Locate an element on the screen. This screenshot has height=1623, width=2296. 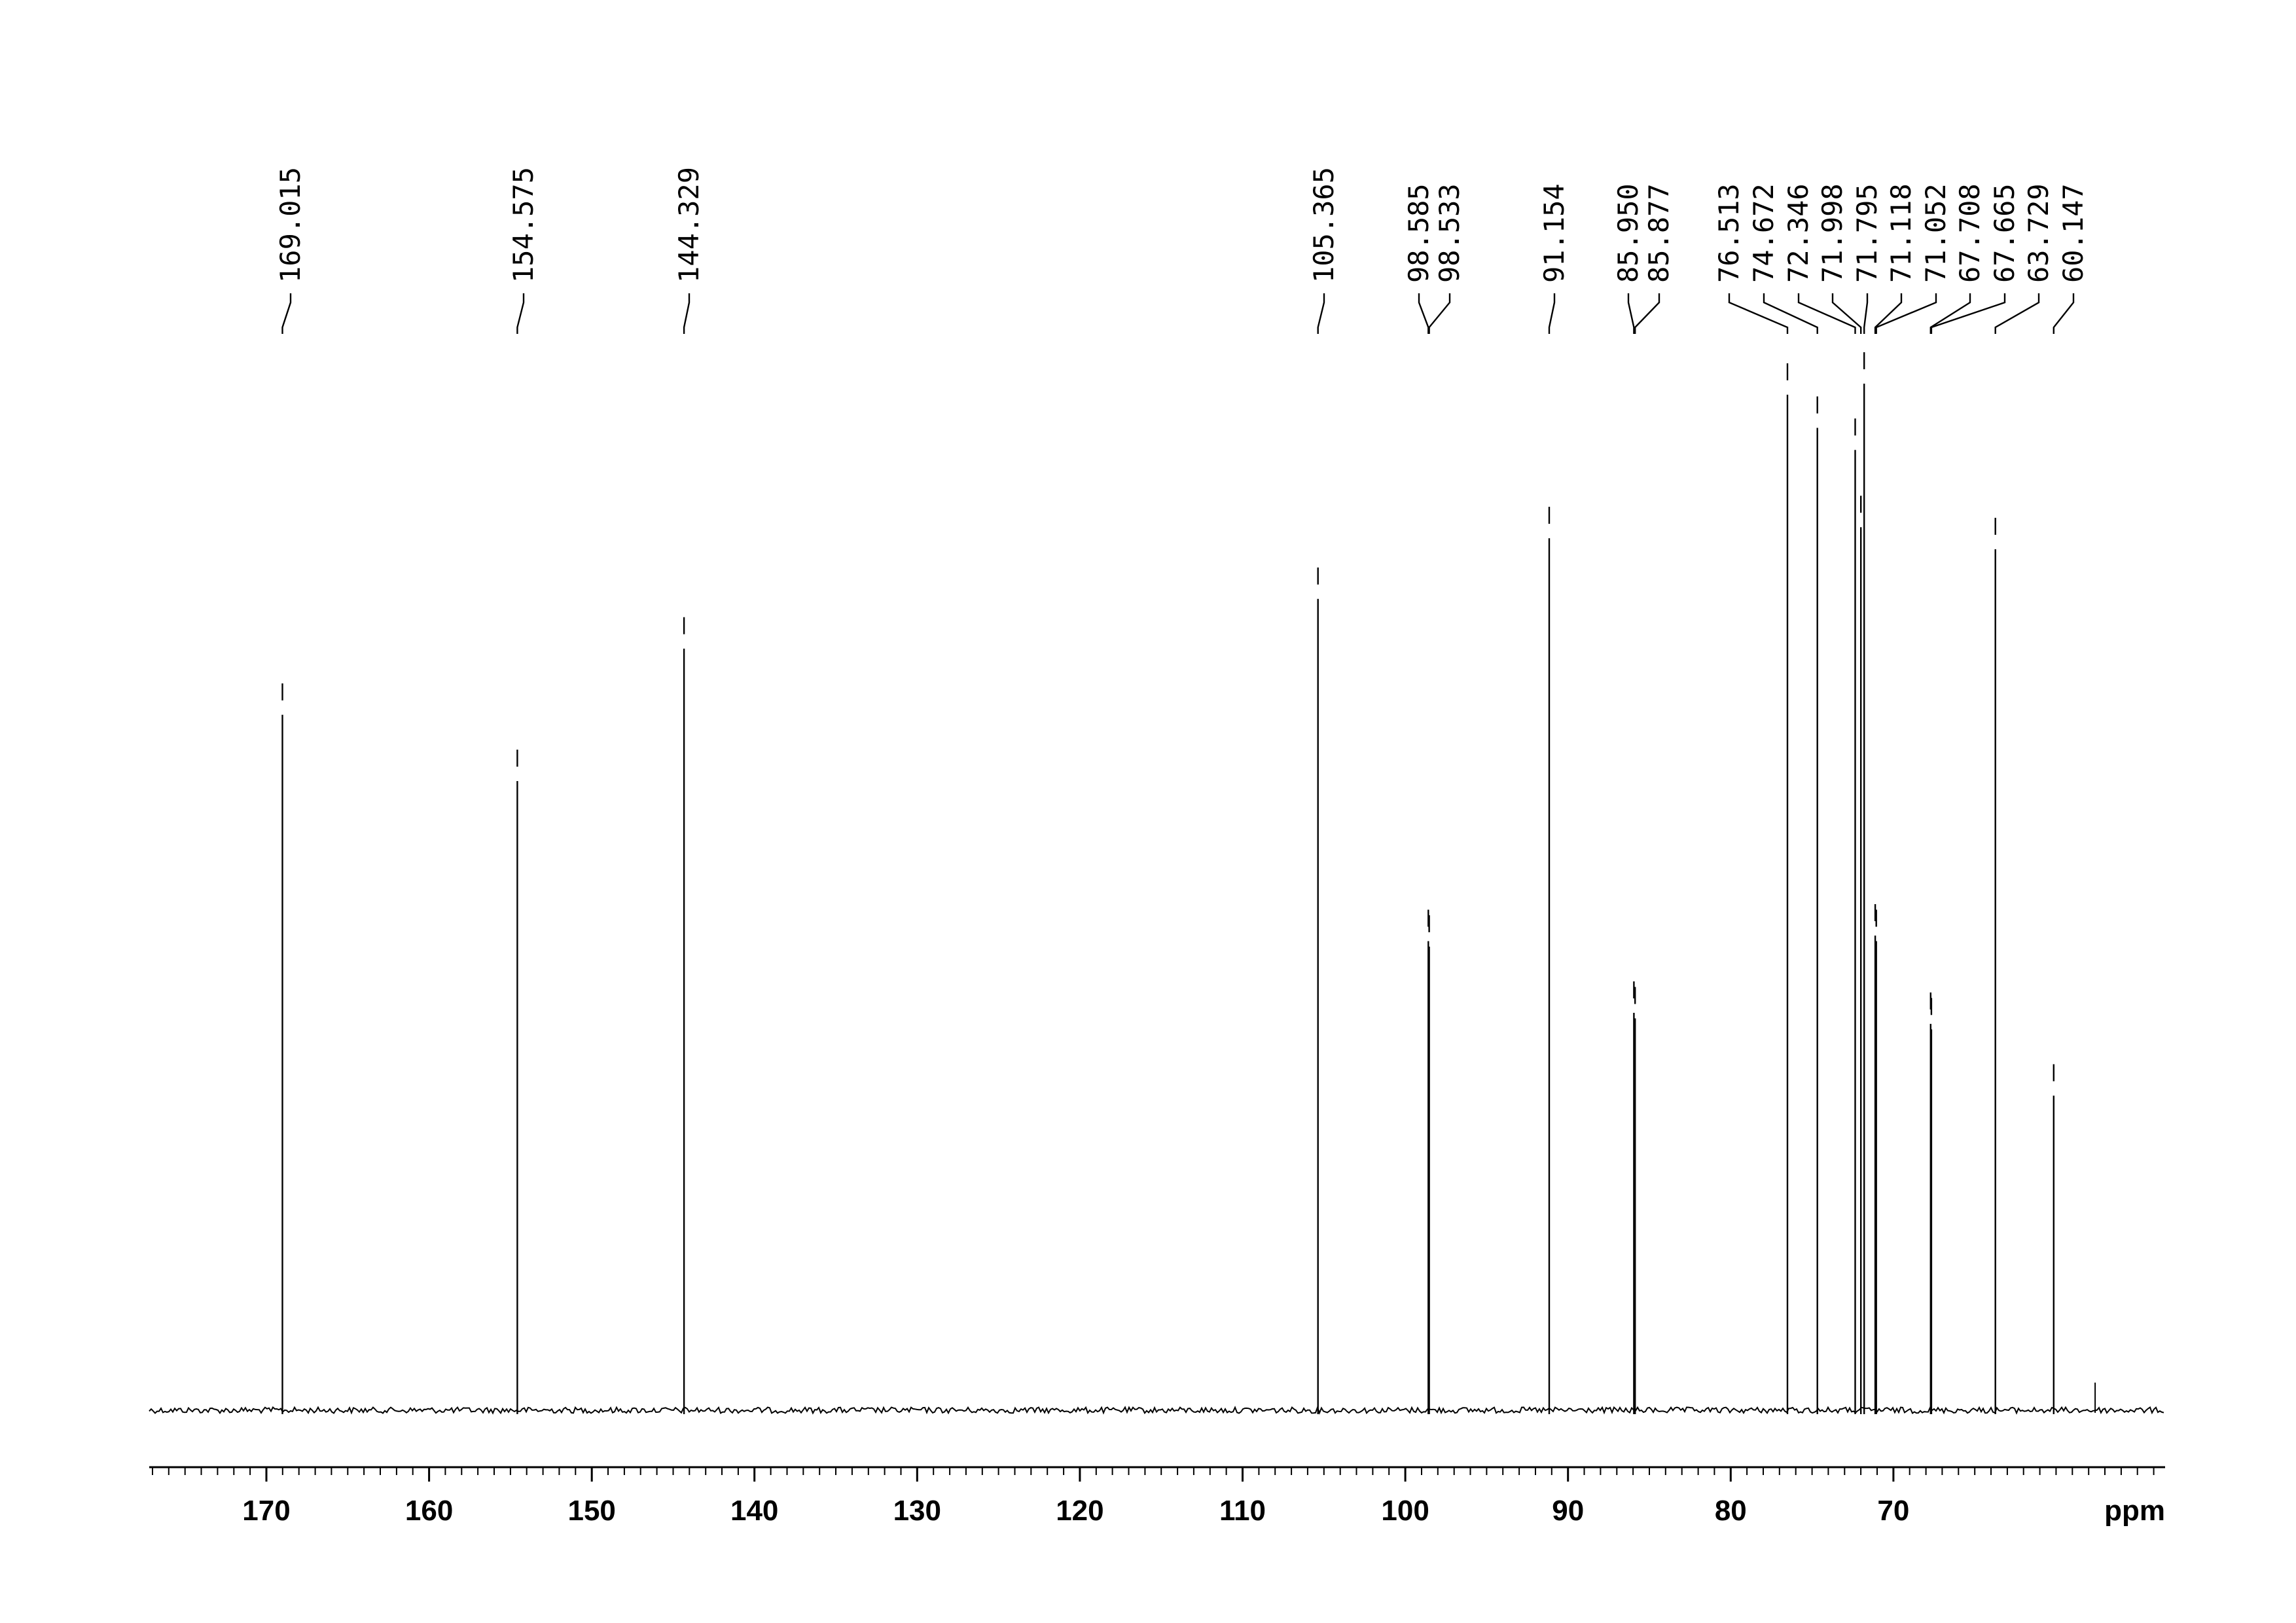
peak-label-6: 91.154 is located at coordinates (1554, 233).